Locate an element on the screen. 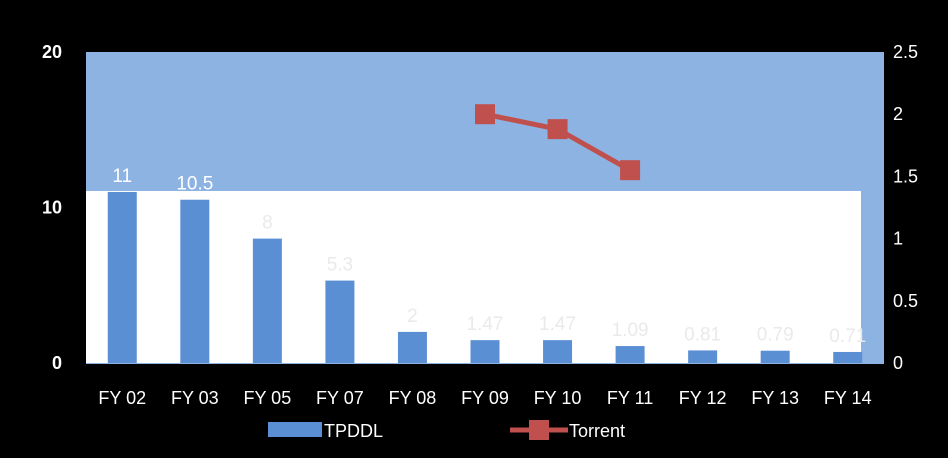 This screenshot has width=948, height=458. left-axis-ticks: 0 10 20 is located at coordinates (52, 207).